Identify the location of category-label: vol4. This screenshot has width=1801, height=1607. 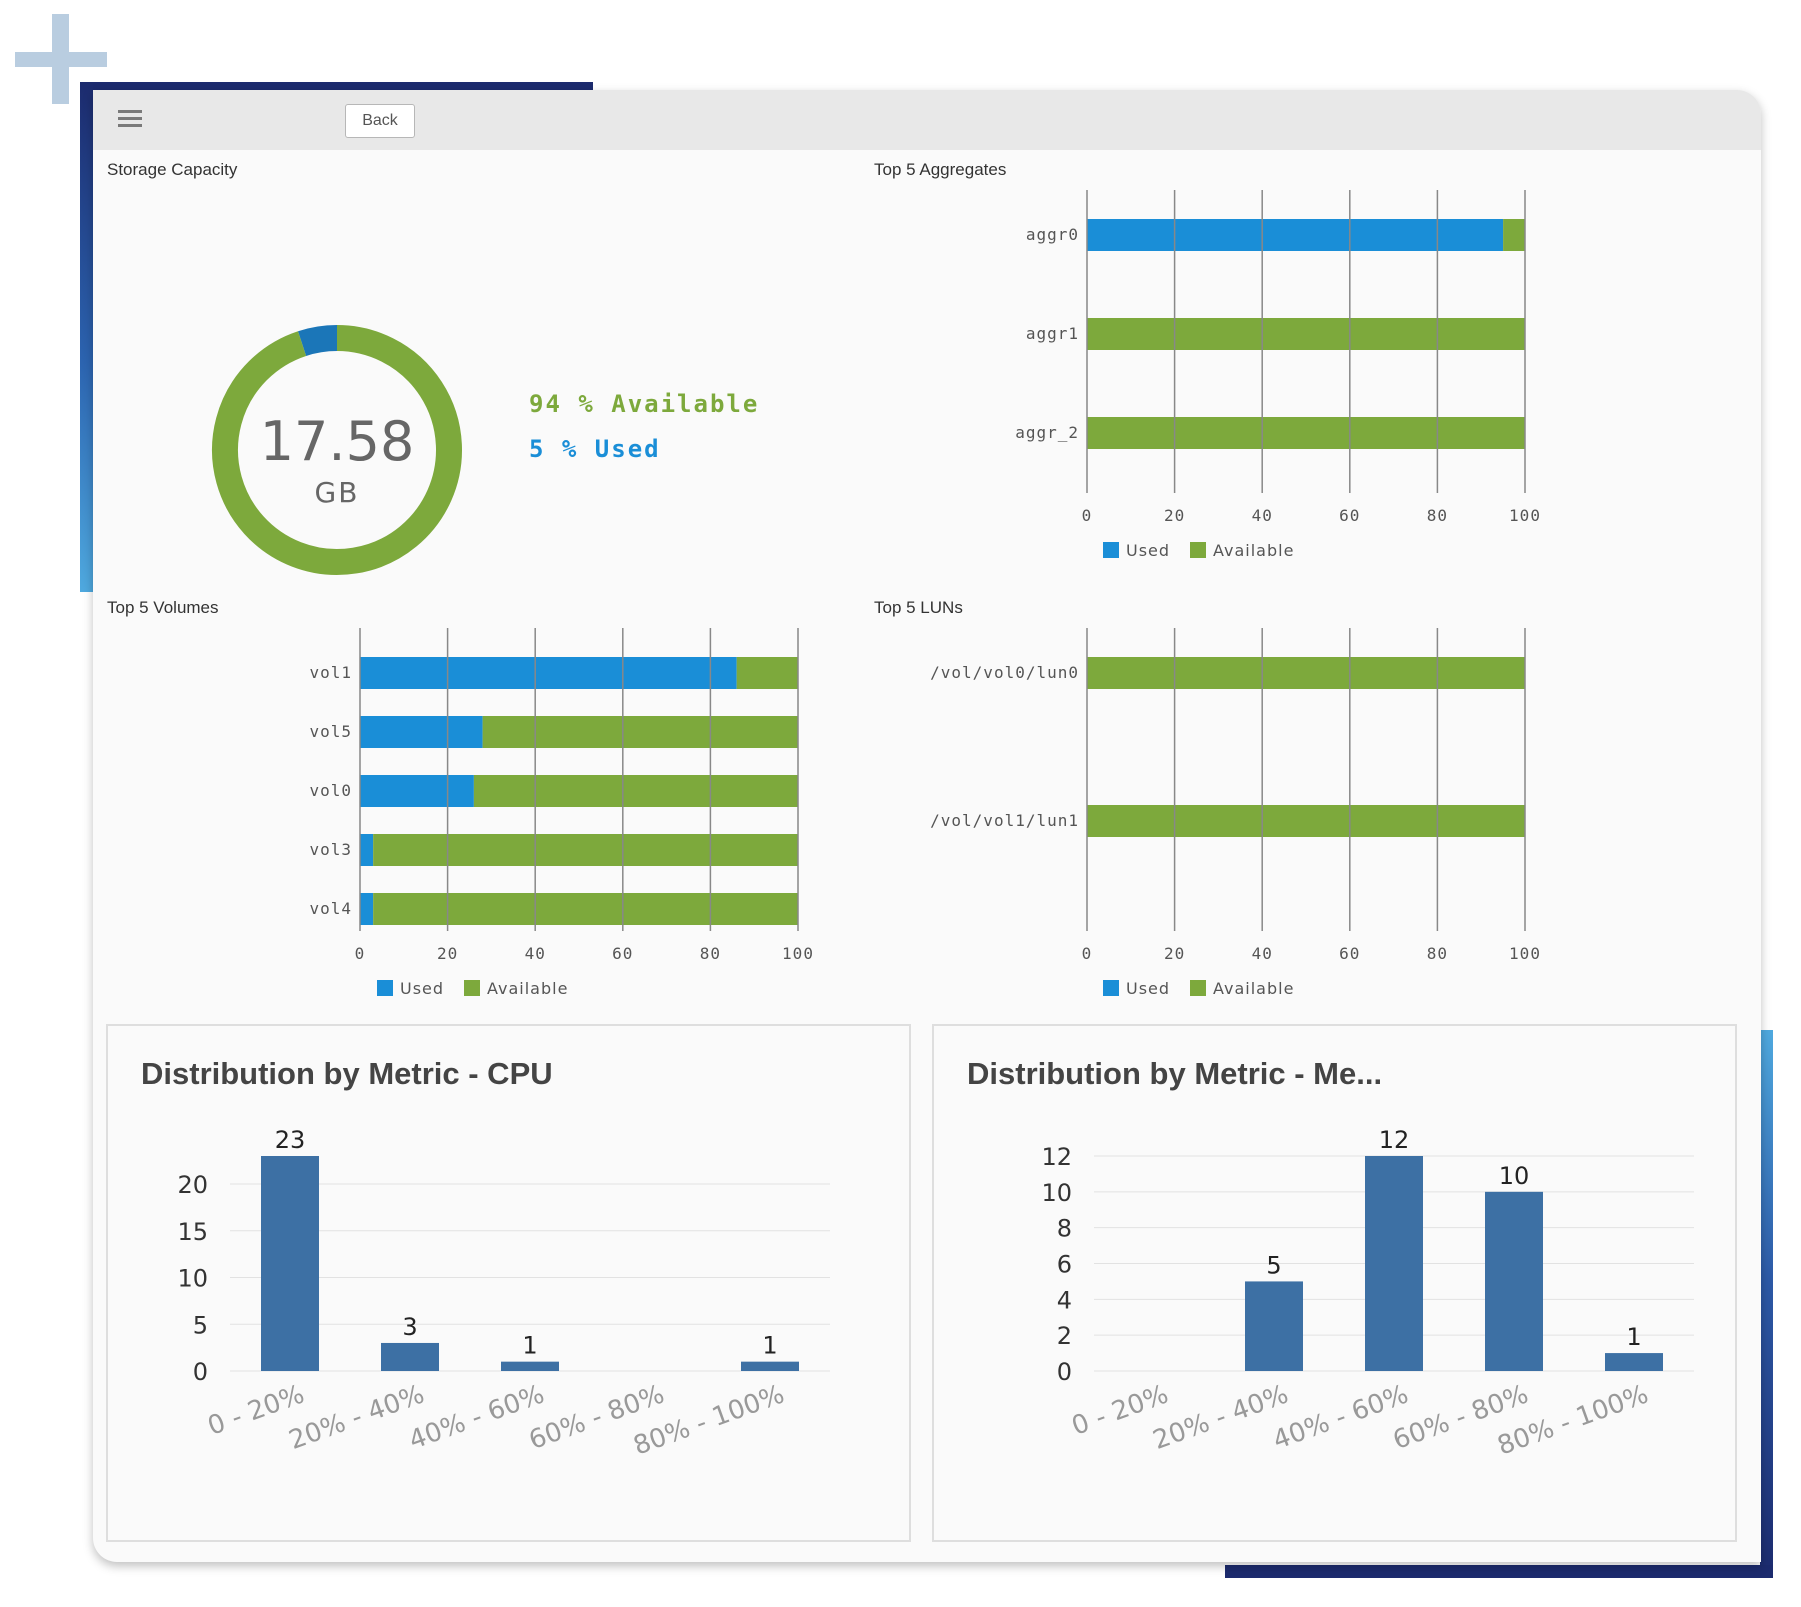
(330, 908).